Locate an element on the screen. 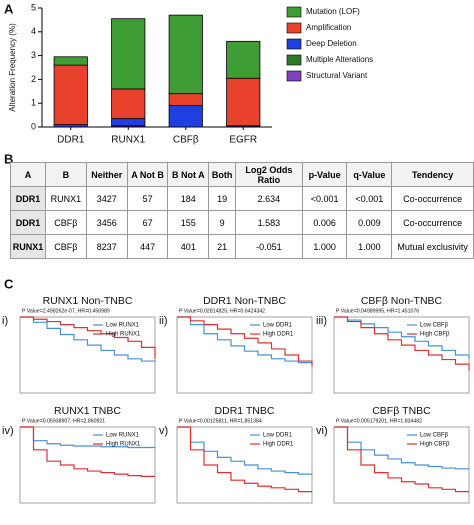 Image resolution: width=474 pixels, height=525 pixels. y-tick-label: 3 is located at coordinates (33, 55).